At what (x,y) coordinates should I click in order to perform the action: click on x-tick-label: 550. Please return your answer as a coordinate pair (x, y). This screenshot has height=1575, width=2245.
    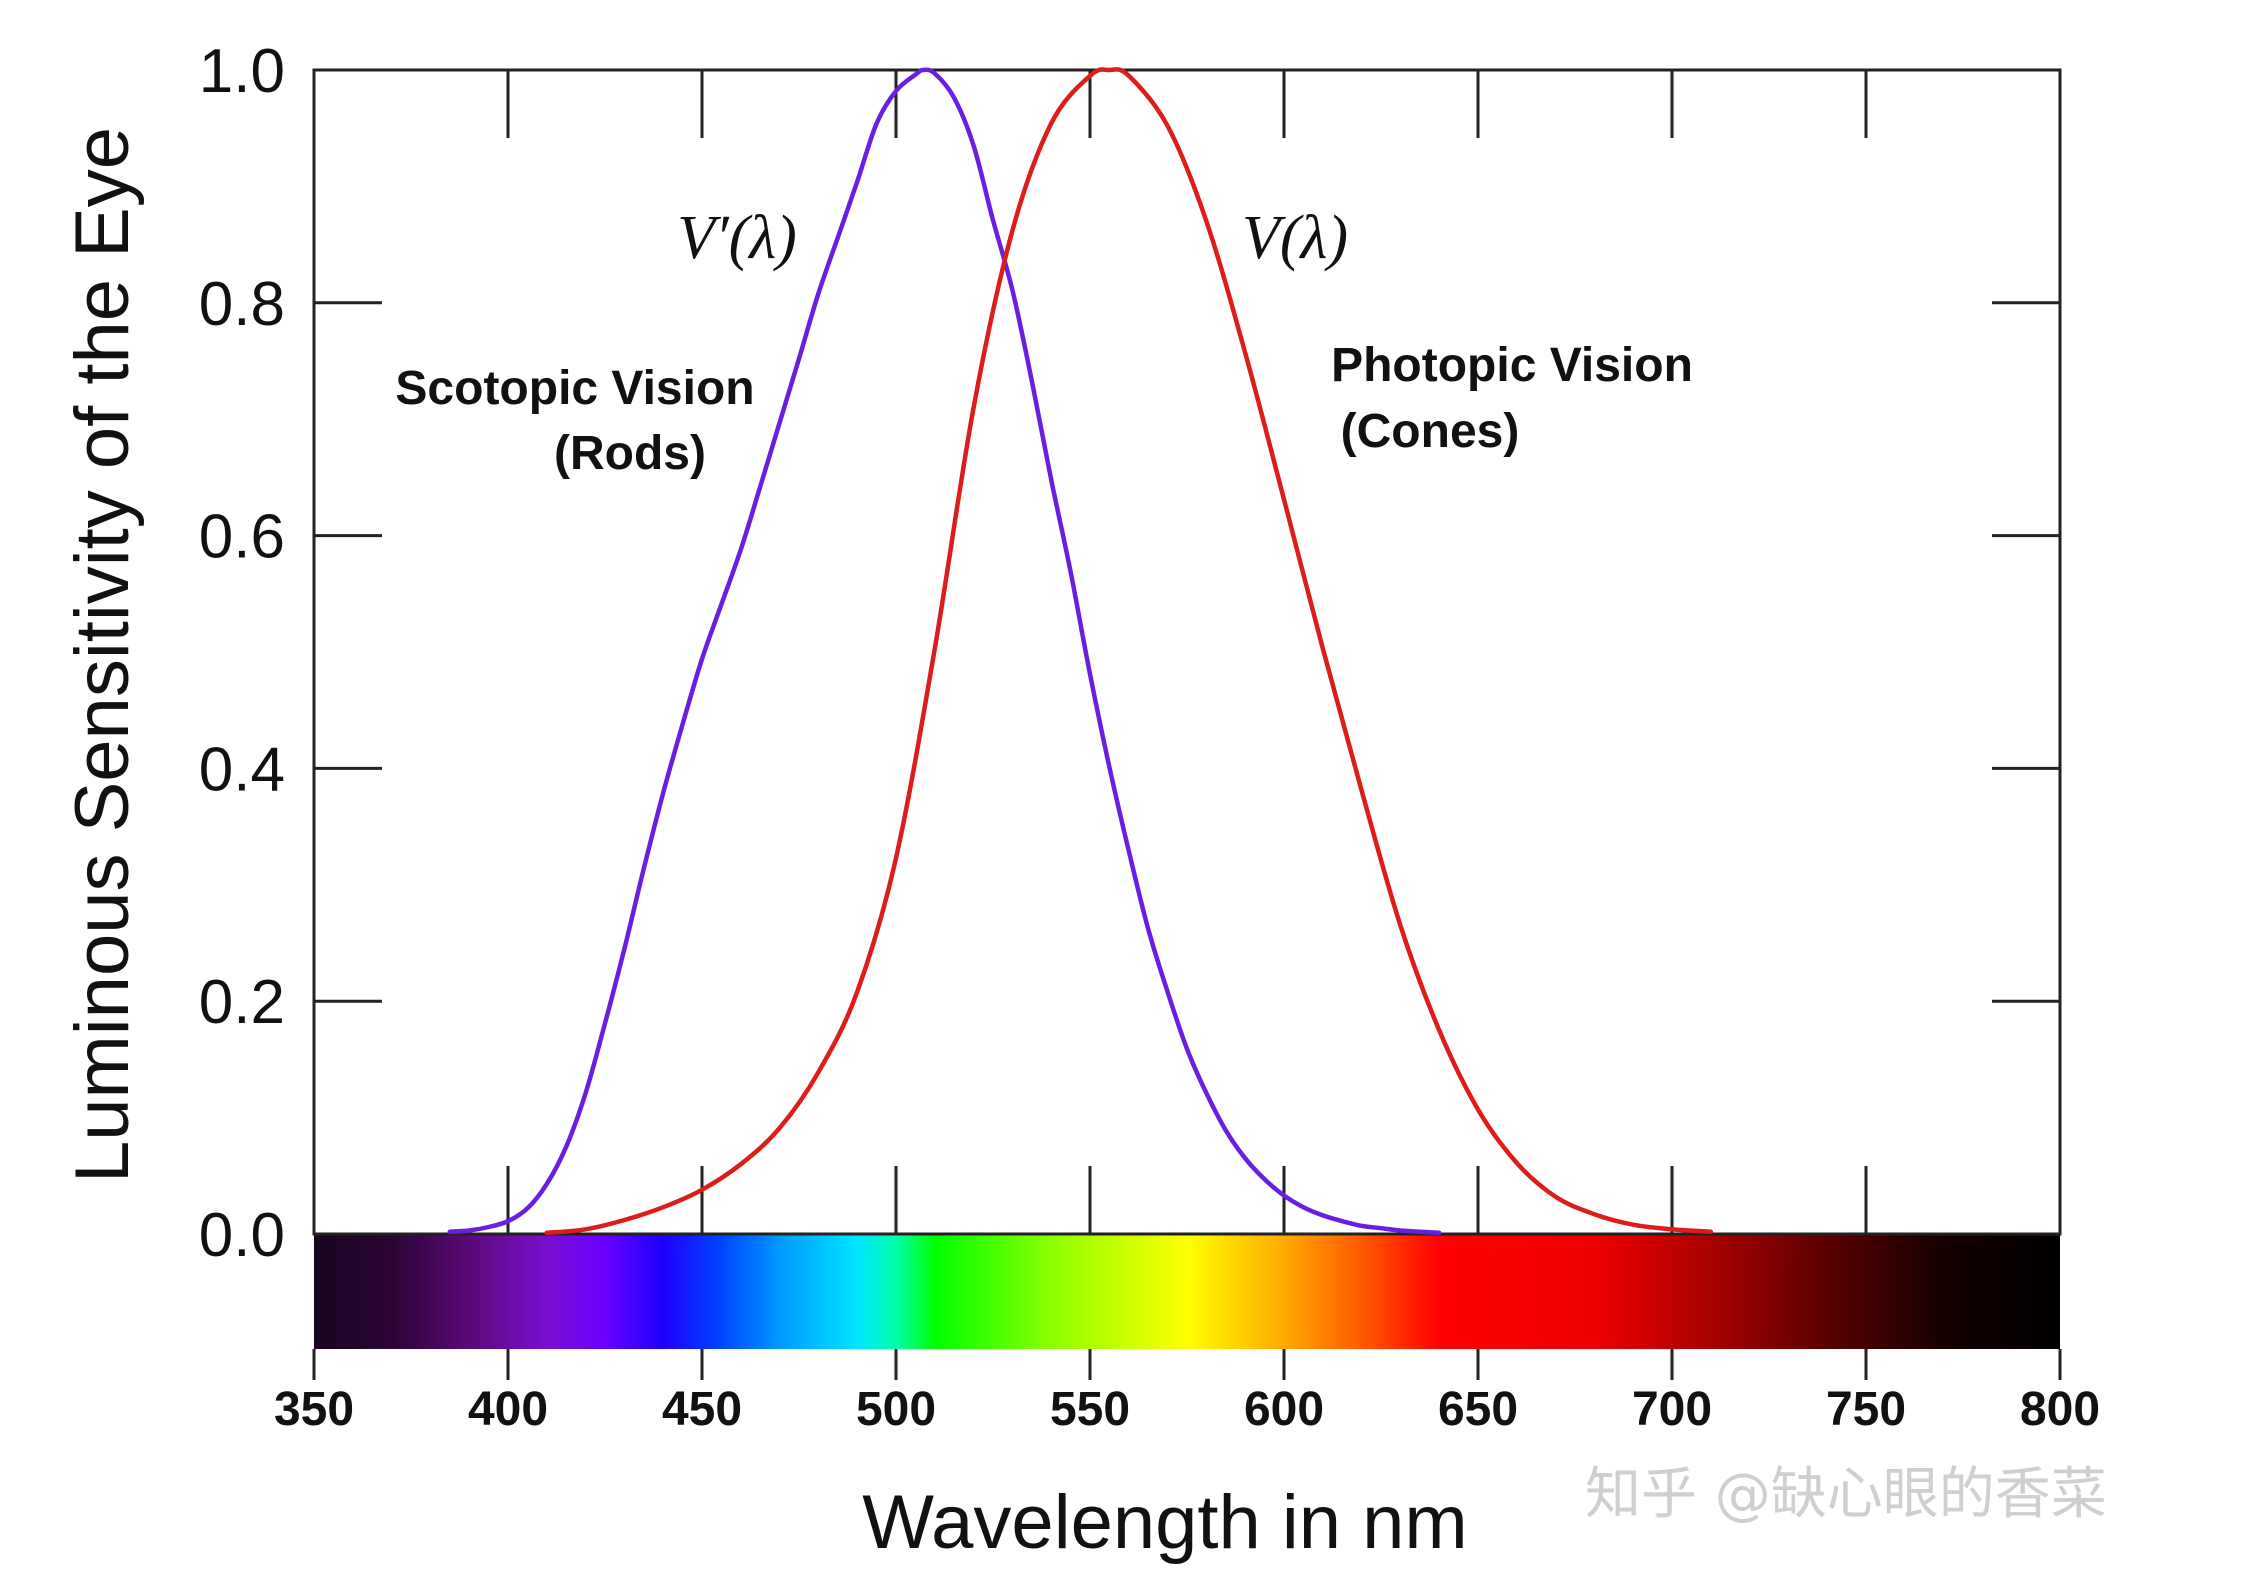
    Looking at the image, I should click on (1090, 1409).